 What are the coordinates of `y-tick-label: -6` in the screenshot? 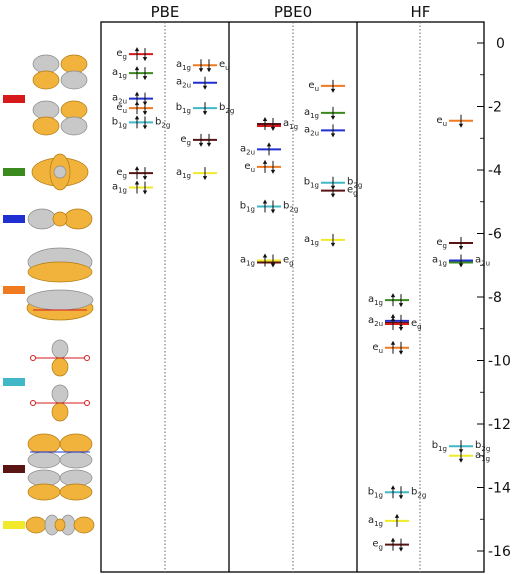 It's located at (495, 235).